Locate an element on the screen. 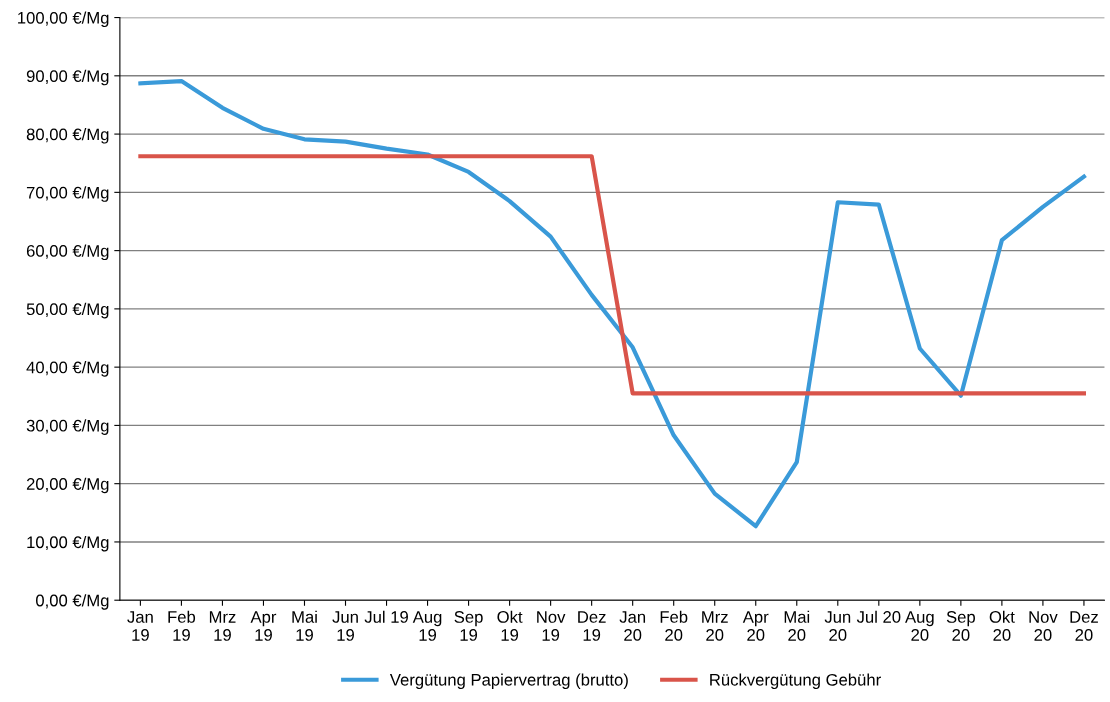  y-tick-label: 40,00 €/Mg is located at coordinates (67, 369).